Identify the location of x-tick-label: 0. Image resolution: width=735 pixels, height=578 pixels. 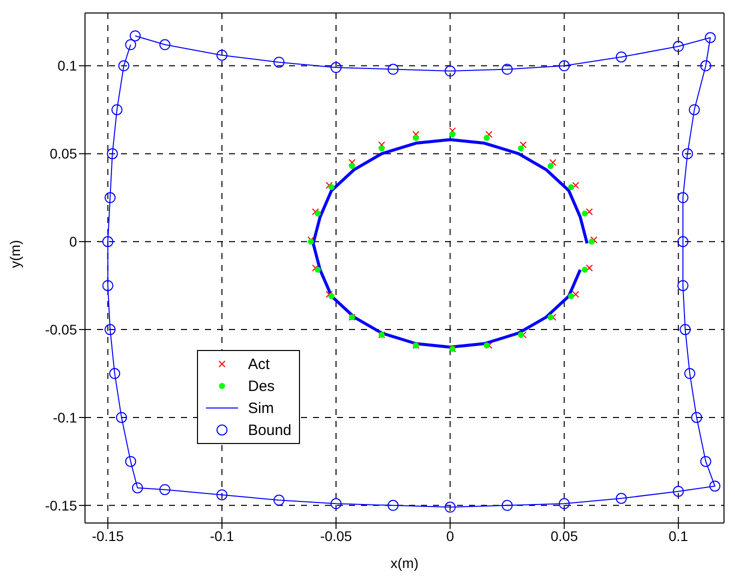
(450, 536).